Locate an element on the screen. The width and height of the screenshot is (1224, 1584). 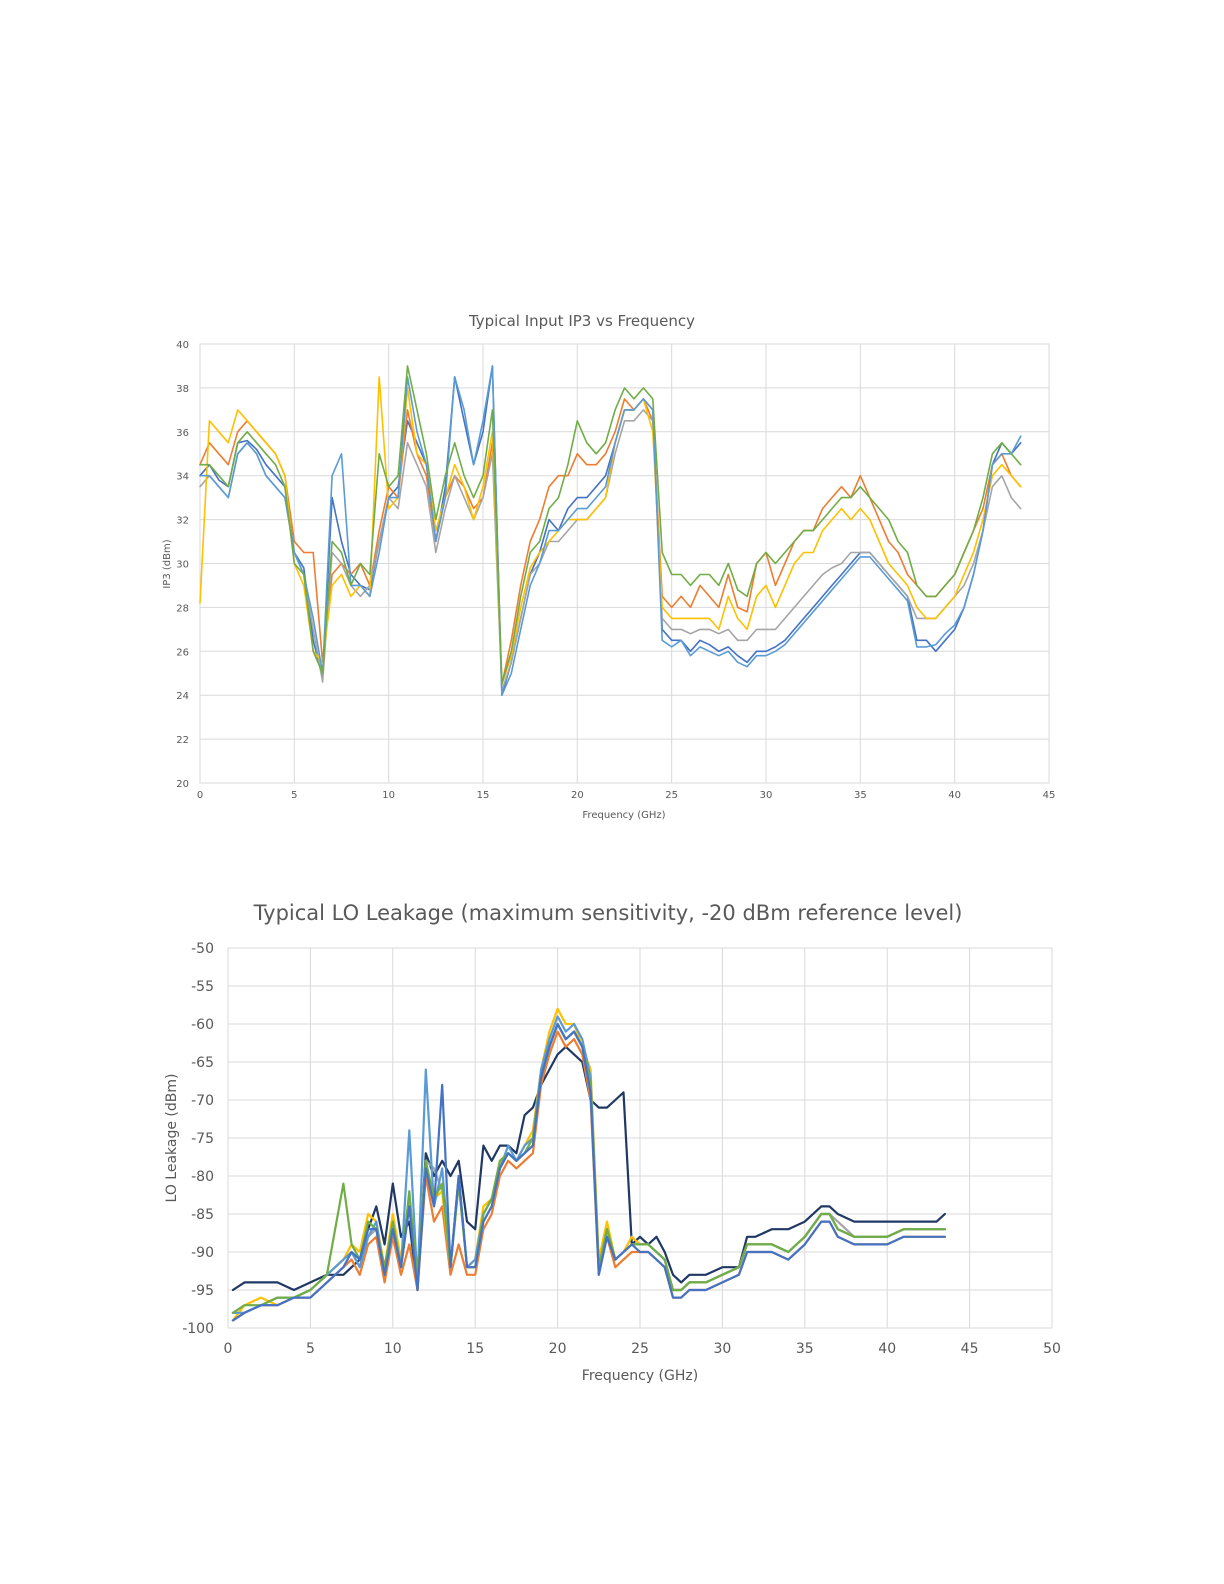
y-tick-label: 28 is located at coordinates (182, 608).